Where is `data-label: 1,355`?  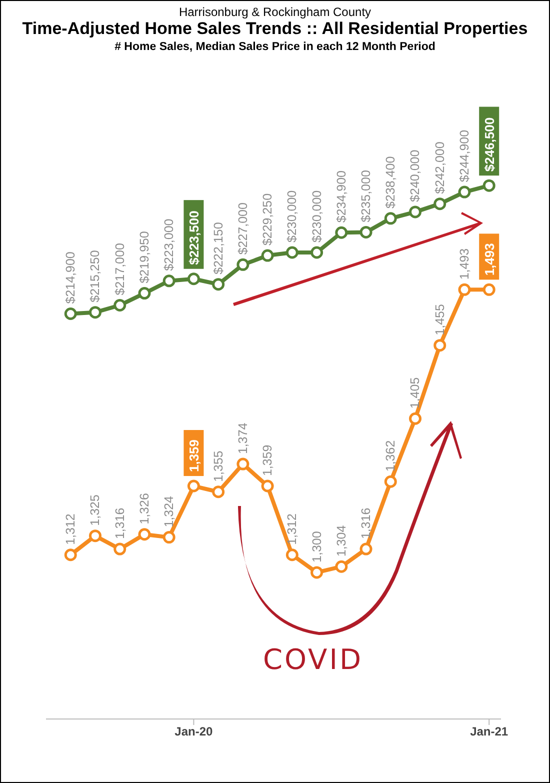
data-label: 1,355 is located at coordinates (218, 466).